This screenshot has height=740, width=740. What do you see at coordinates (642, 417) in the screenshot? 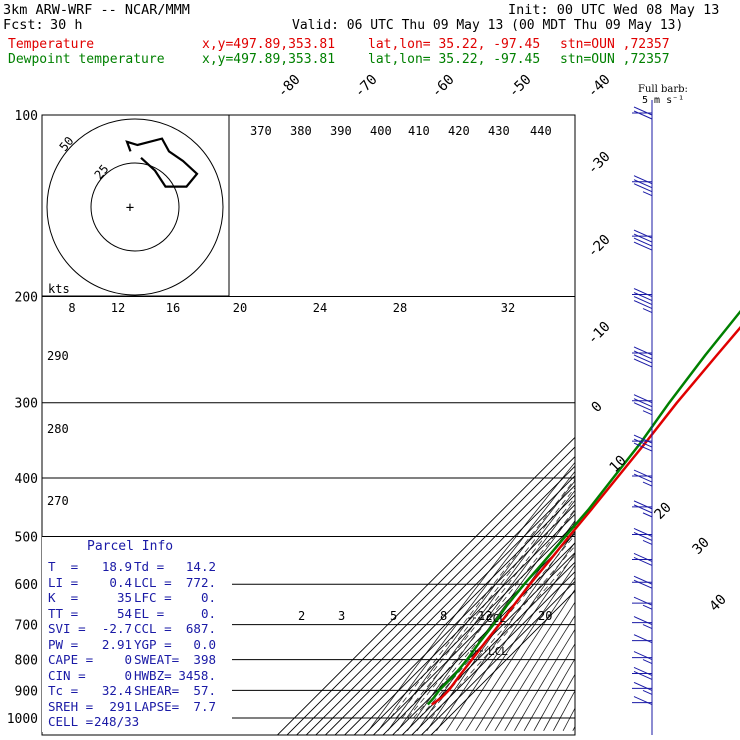
I see `wind-barbs` at bounding box center [642, 417].